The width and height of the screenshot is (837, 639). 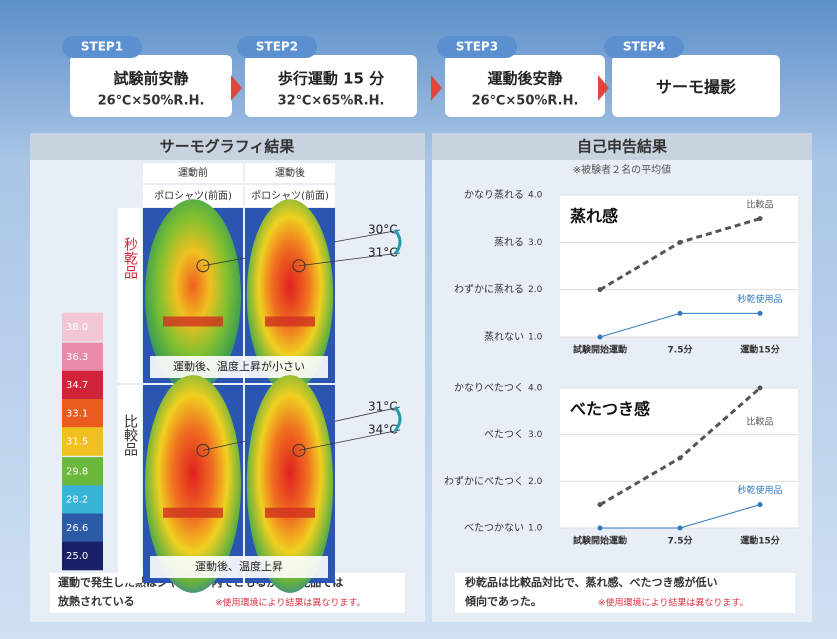 I want to click on step-title: 試験前安静, so click(x=150, y=79).